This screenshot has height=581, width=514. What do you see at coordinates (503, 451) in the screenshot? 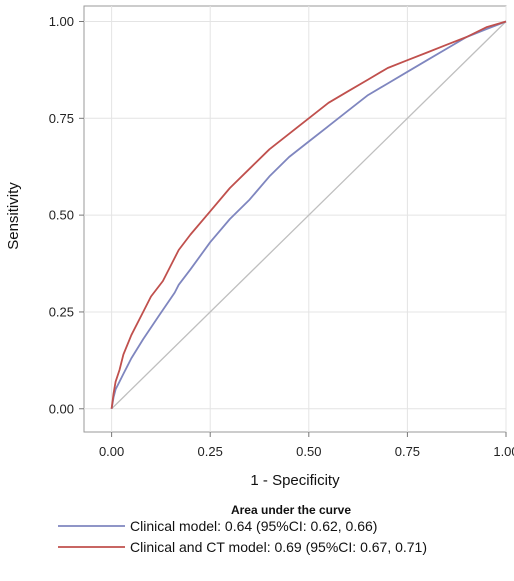
I see `x-tick-label: 1.00` at bounding box center [503, 451].